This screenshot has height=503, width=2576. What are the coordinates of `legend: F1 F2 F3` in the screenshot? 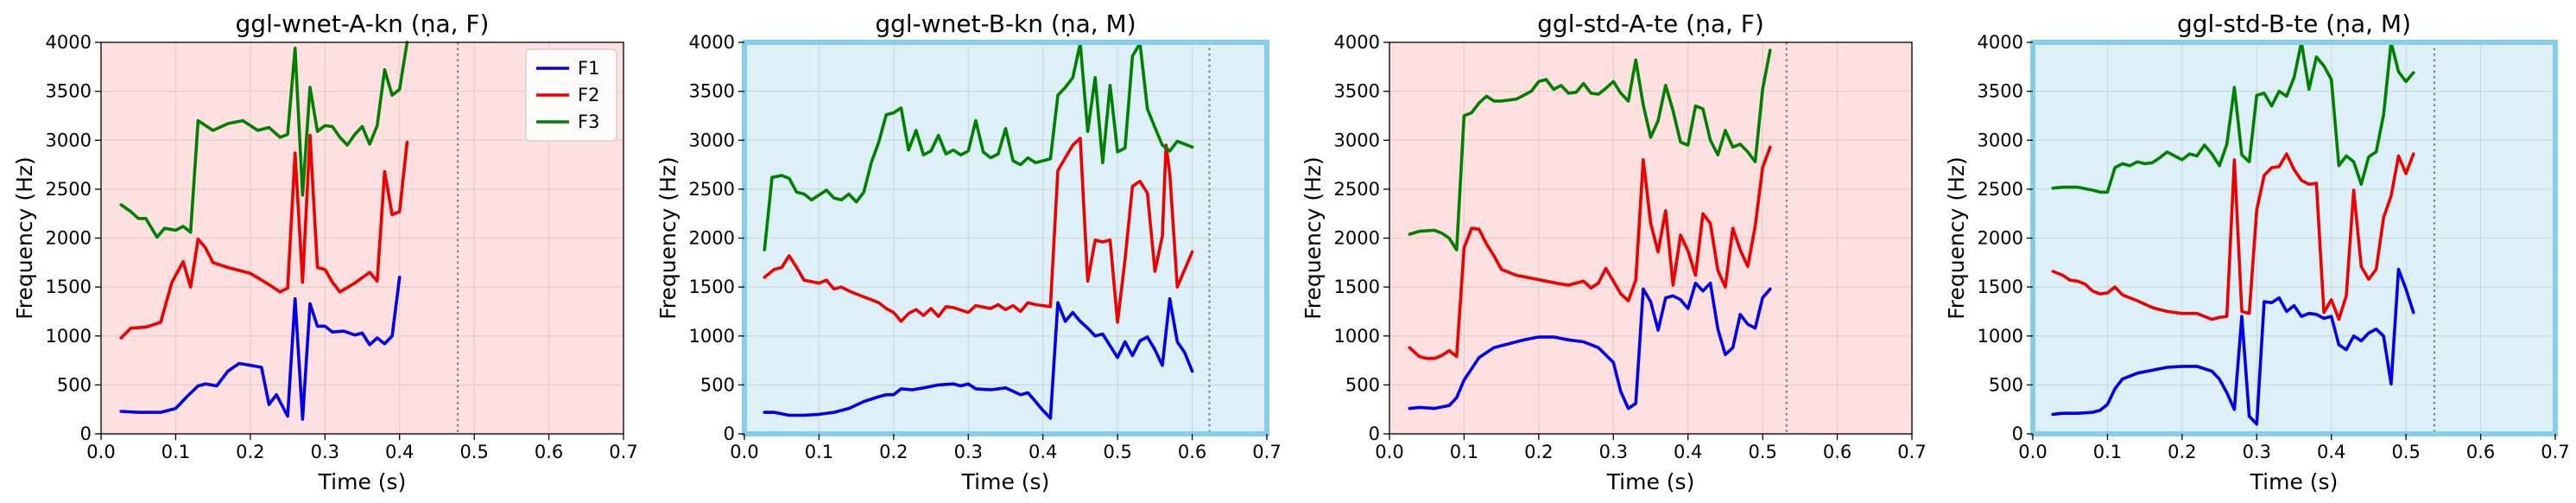 It's located at (571, 95).